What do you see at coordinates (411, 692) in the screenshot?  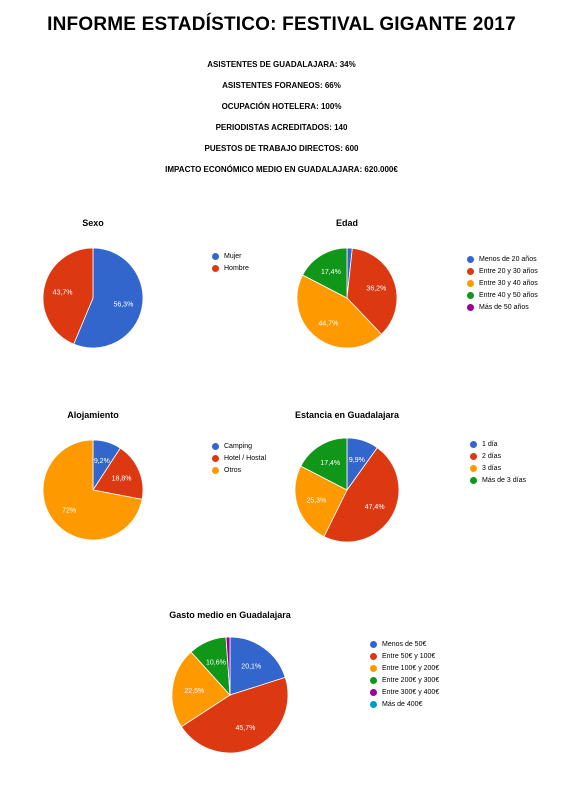 I see `legend-label-gasto-4: Entre 300€ y 400€` at bounding box center [411, 692].